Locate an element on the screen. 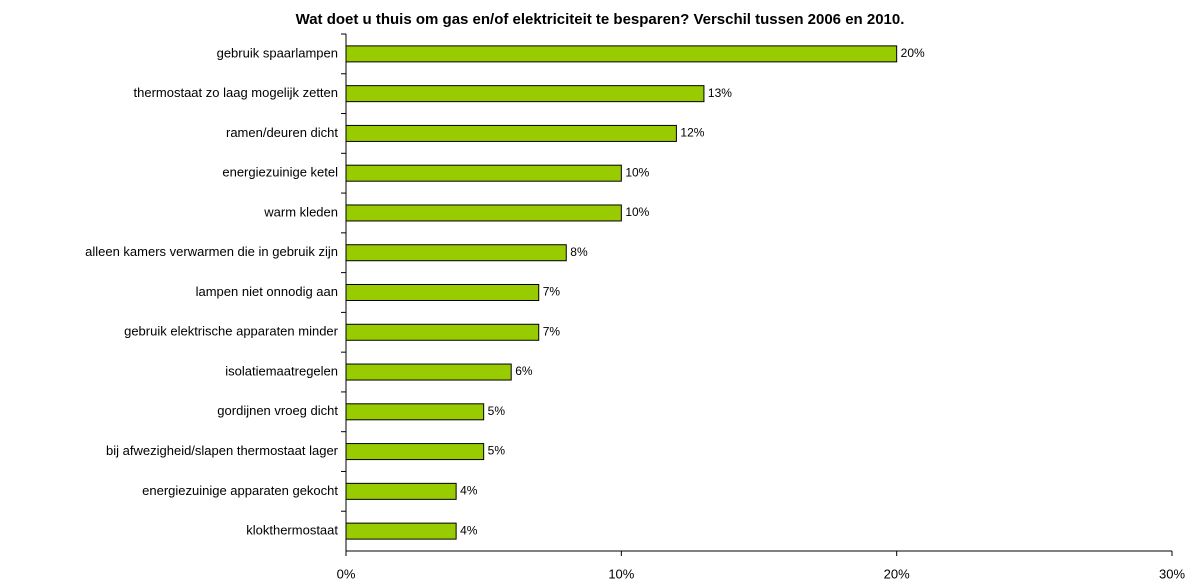 This screenshot has width=1194, height=585. x-tick-label: 0% is located at coordinates (346, 573).